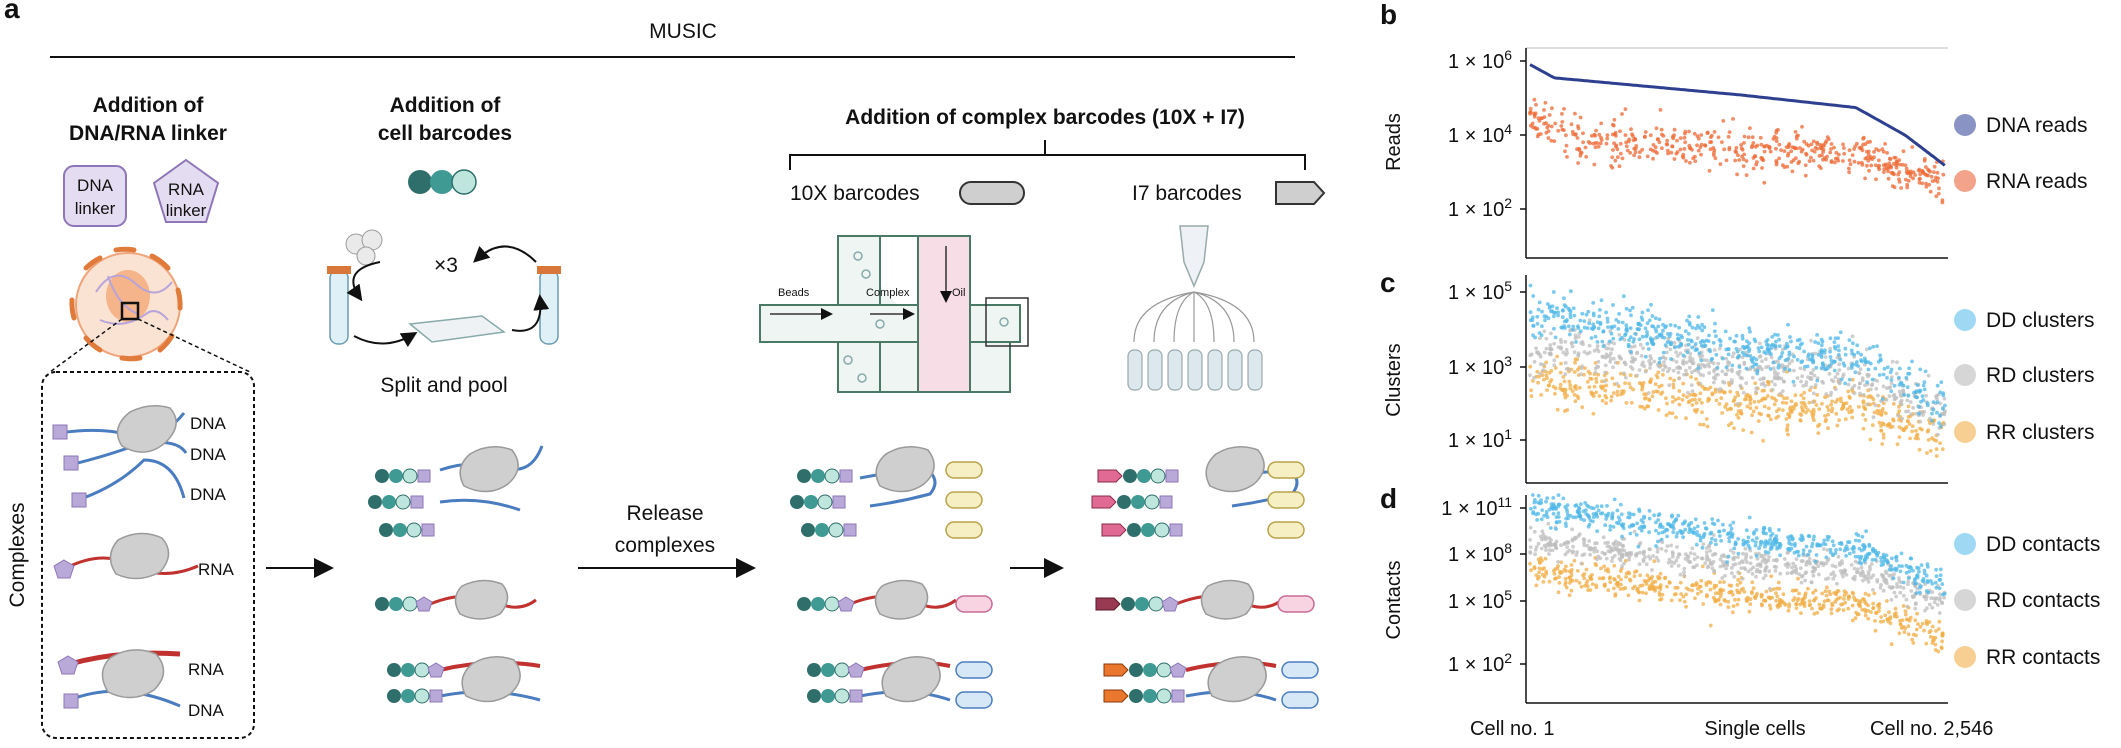  I want to click on legend-rd-clusters: RD clusters, so click(2040, 375).